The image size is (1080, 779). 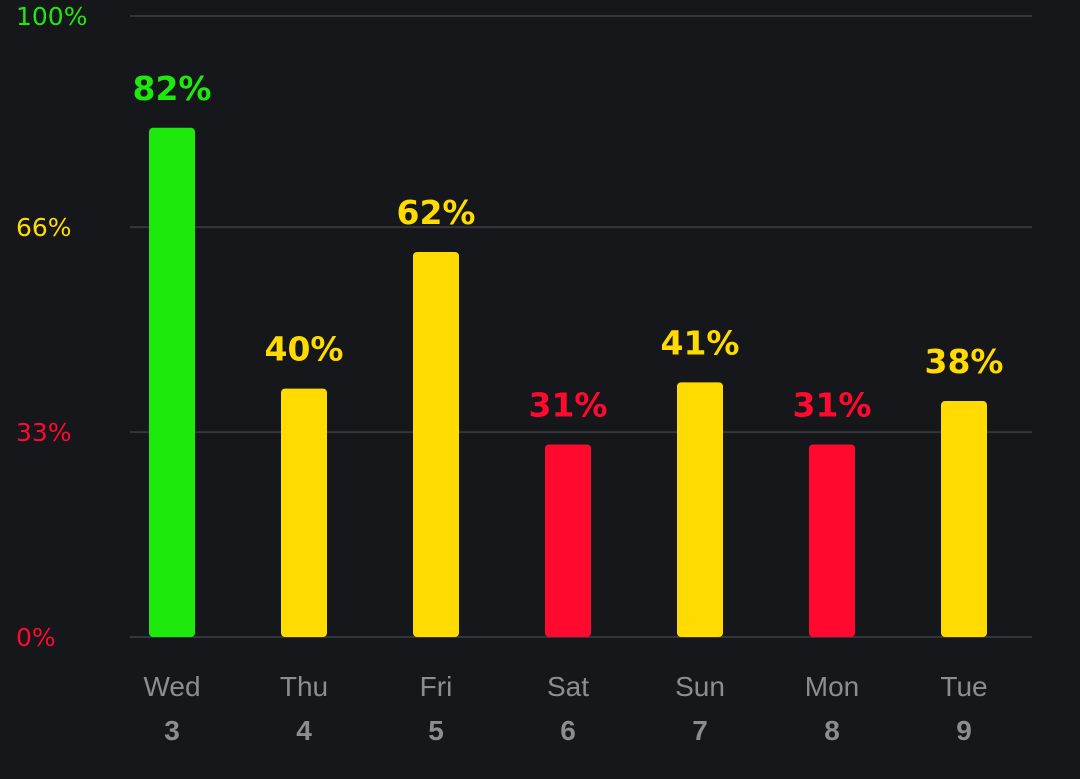 I want to click on y-tick-label: 33%, so click(x=44, y=432).